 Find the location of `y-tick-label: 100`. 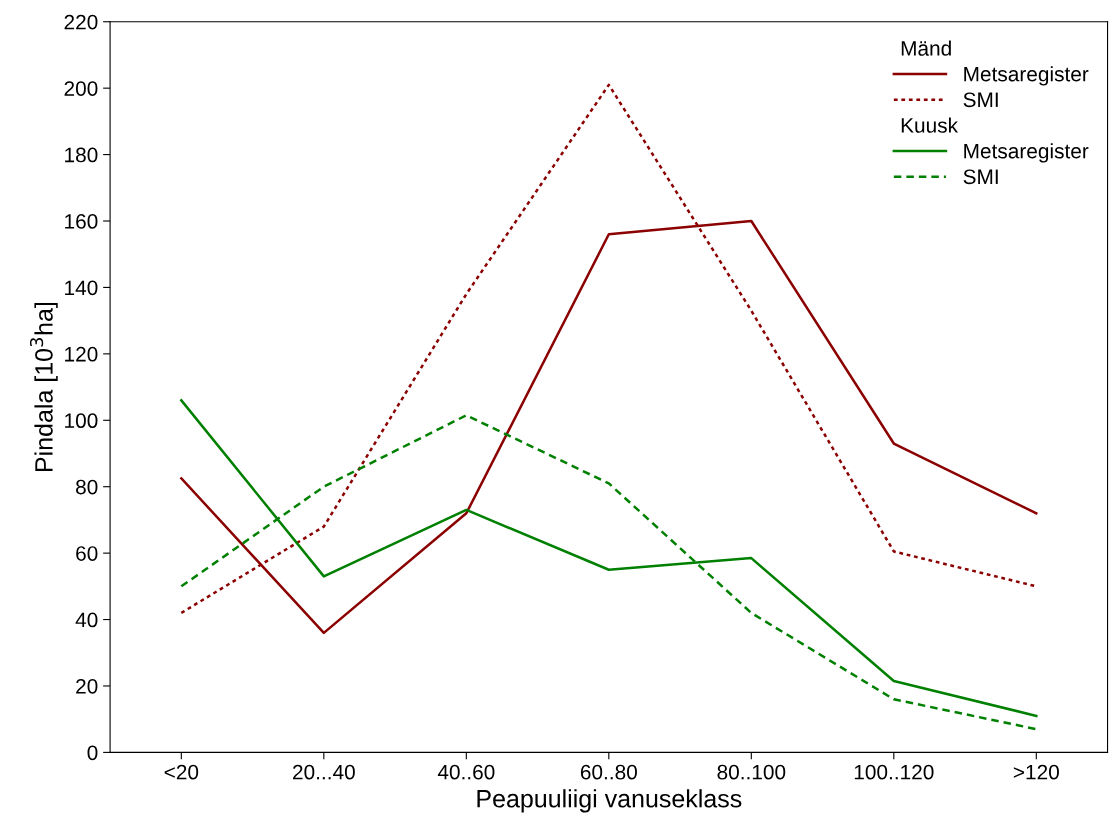

y-tick-label: 100 is located at coordinates (81, 421).